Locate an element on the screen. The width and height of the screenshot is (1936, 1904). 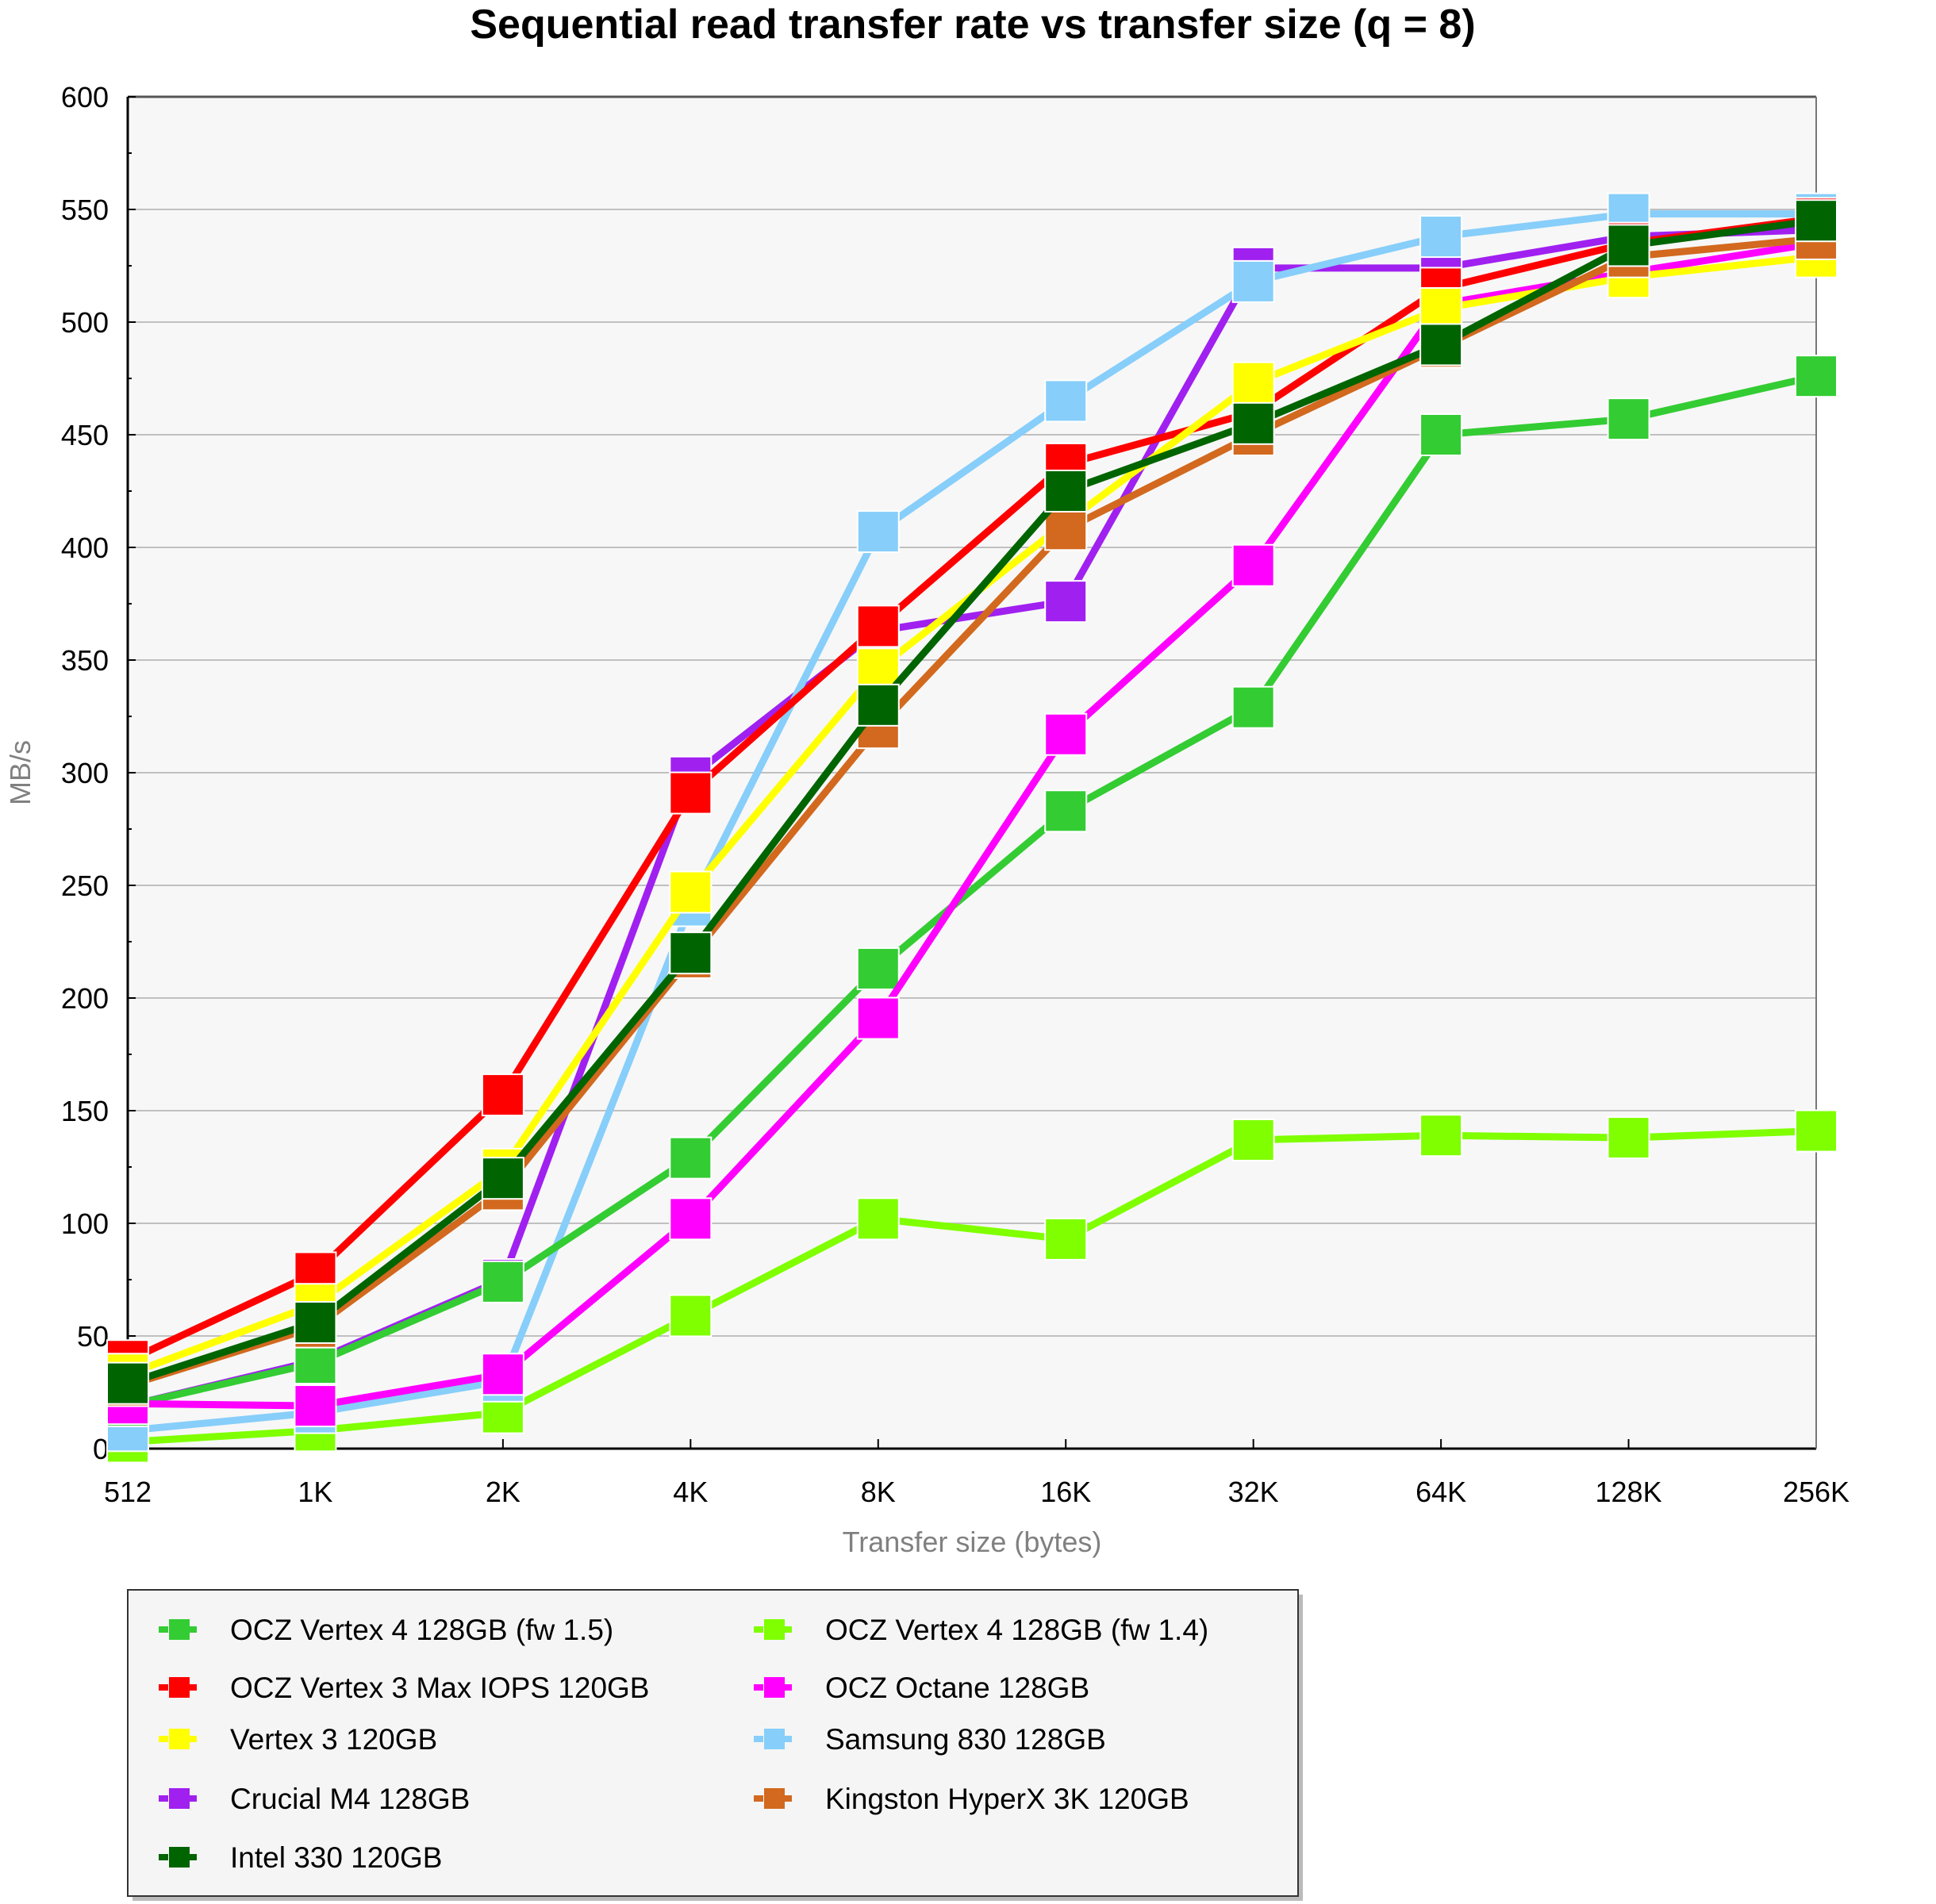
legend-label: OCZ Vertex 4 128GB (fw 1.4) is located at coordinates (1016, 1630).